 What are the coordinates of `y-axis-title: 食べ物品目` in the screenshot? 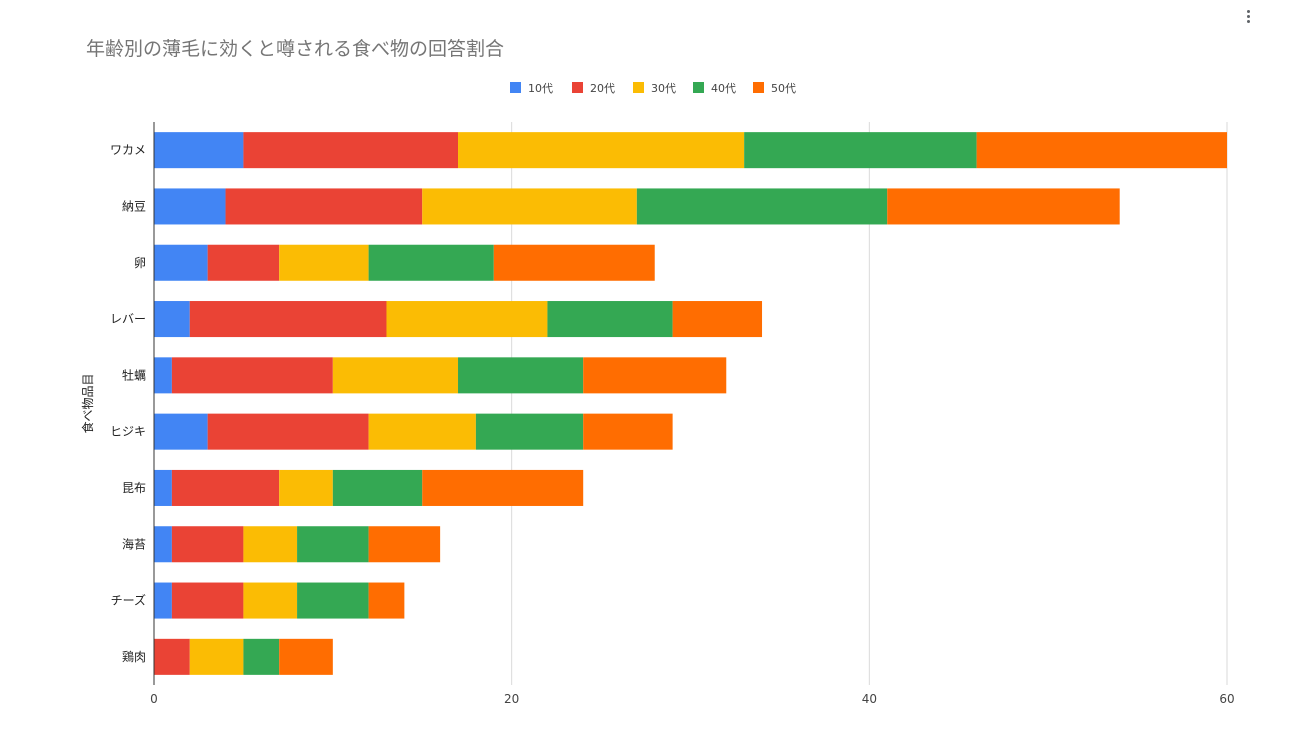 It's located at (87, 403).